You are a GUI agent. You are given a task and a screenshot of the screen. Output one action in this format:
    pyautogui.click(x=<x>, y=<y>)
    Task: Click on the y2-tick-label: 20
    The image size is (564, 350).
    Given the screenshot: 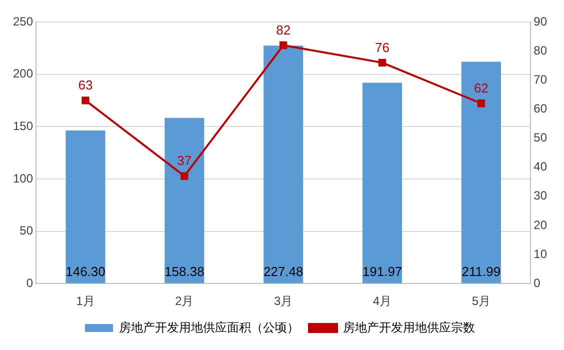 What is the action you would take?
    pyautogui.click(x=541, y=225)
    